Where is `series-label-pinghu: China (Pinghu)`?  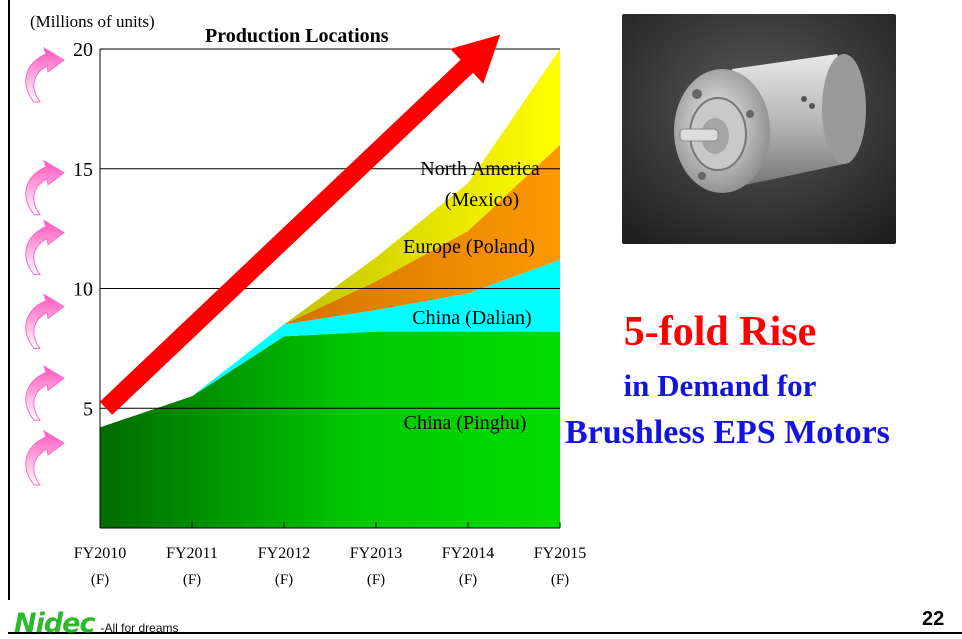
series-label-pinghu: China (Pinghu) is located at coordinates (465, 423).